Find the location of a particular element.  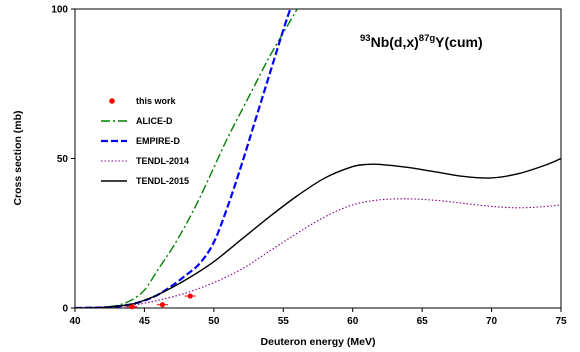

y-axis: 0 50 100 is located at coordinates (63, 160).